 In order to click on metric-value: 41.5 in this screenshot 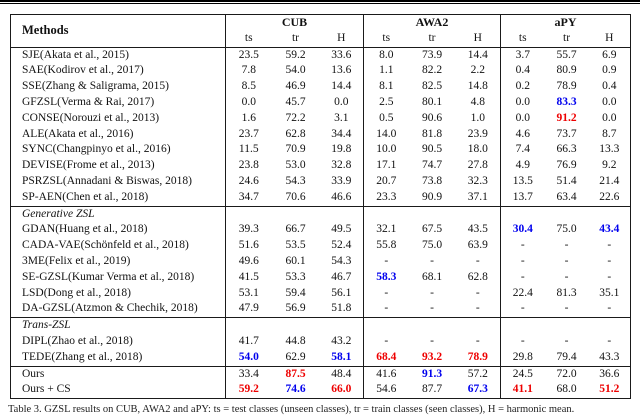, I will do `click(248, 277)`.